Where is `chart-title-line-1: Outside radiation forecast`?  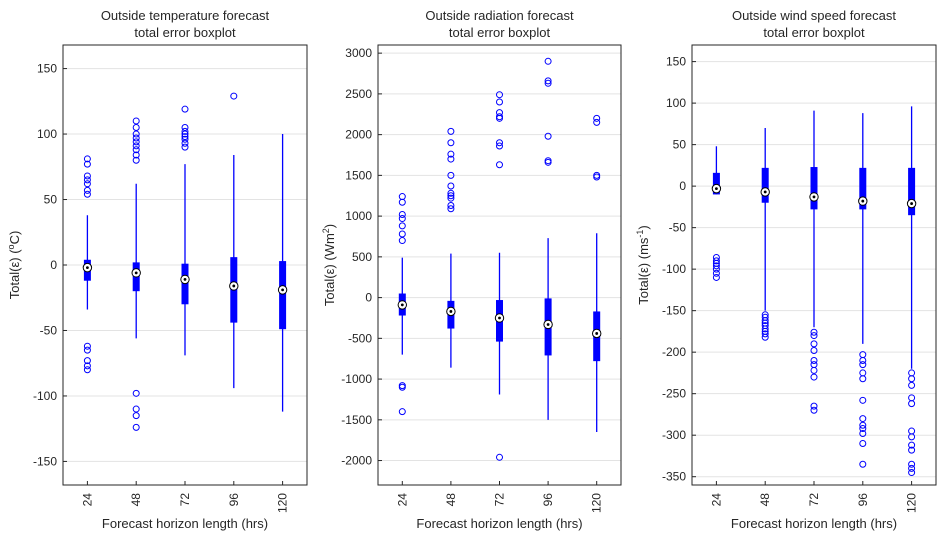 chart-title-line-1: Outside radiation forecast is located at coordinates (499, 15).